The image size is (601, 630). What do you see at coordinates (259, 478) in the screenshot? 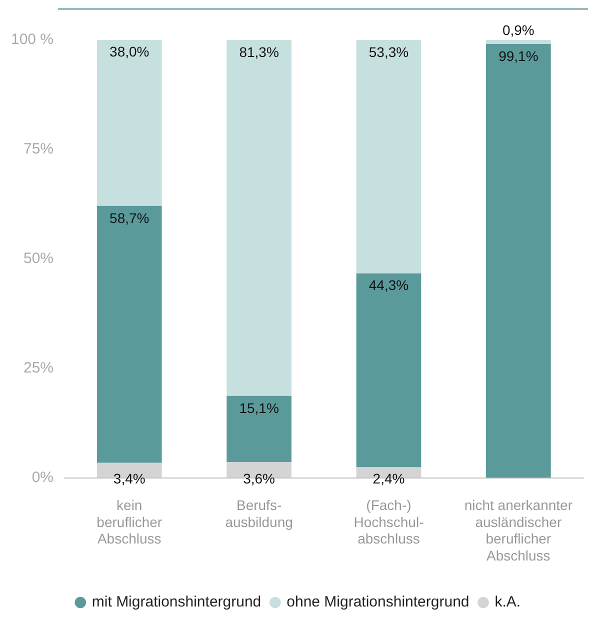
I see `data-label: 3,6%` at bounding box center [259, 478].